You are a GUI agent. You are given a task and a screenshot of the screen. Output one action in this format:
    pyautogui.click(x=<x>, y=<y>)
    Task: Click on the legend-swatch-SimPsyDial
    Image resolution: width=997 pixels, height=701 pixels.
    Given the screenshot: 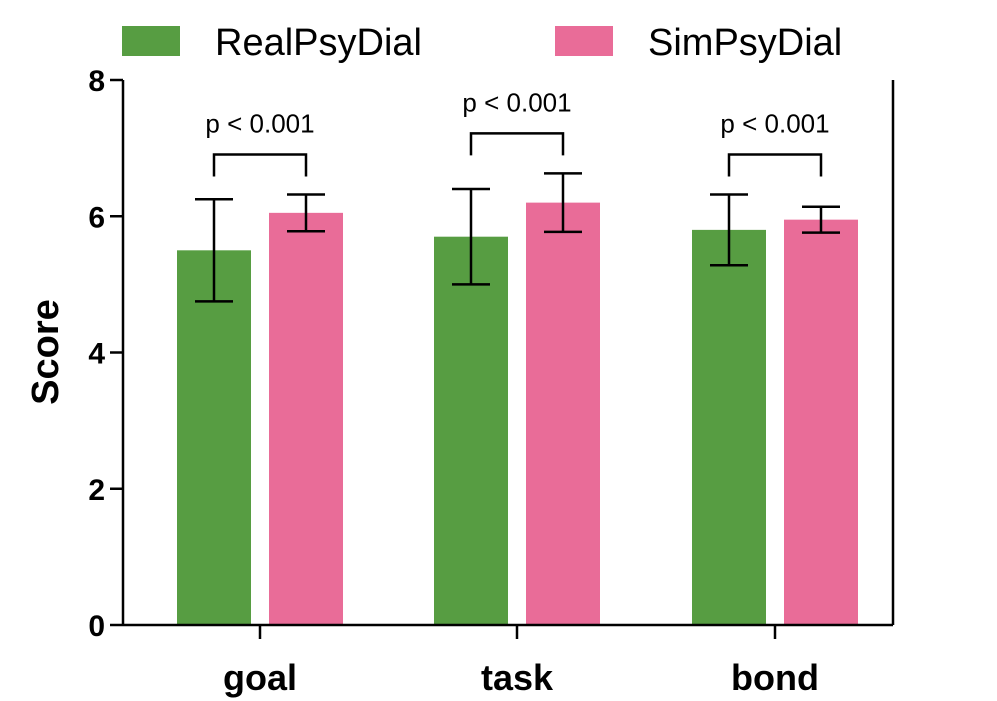 What is the action you would take?
    pyautogui.click(x=584, y=41)
    